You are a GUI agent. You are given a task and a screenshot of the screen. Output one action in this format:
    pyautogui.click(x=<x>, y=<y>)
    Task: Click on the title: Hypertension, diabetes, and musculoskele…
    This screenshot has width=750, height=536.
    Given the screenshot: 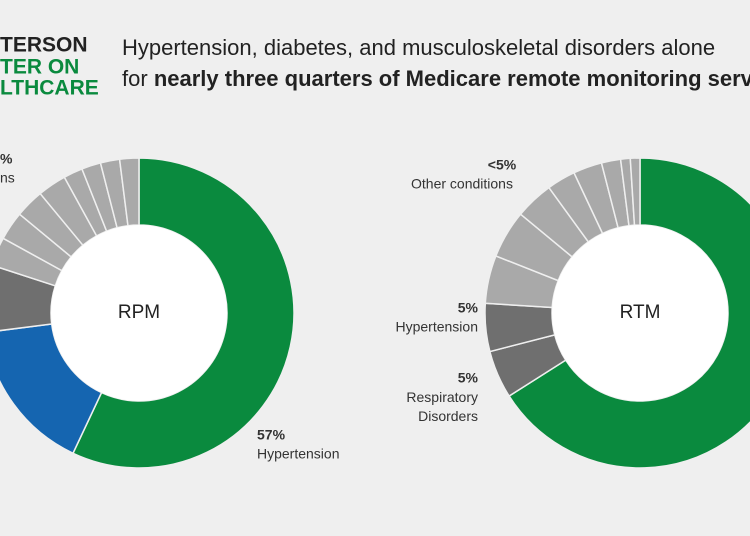 What is the action you would take?
    pyautogui.click(x=418, y=47)
    